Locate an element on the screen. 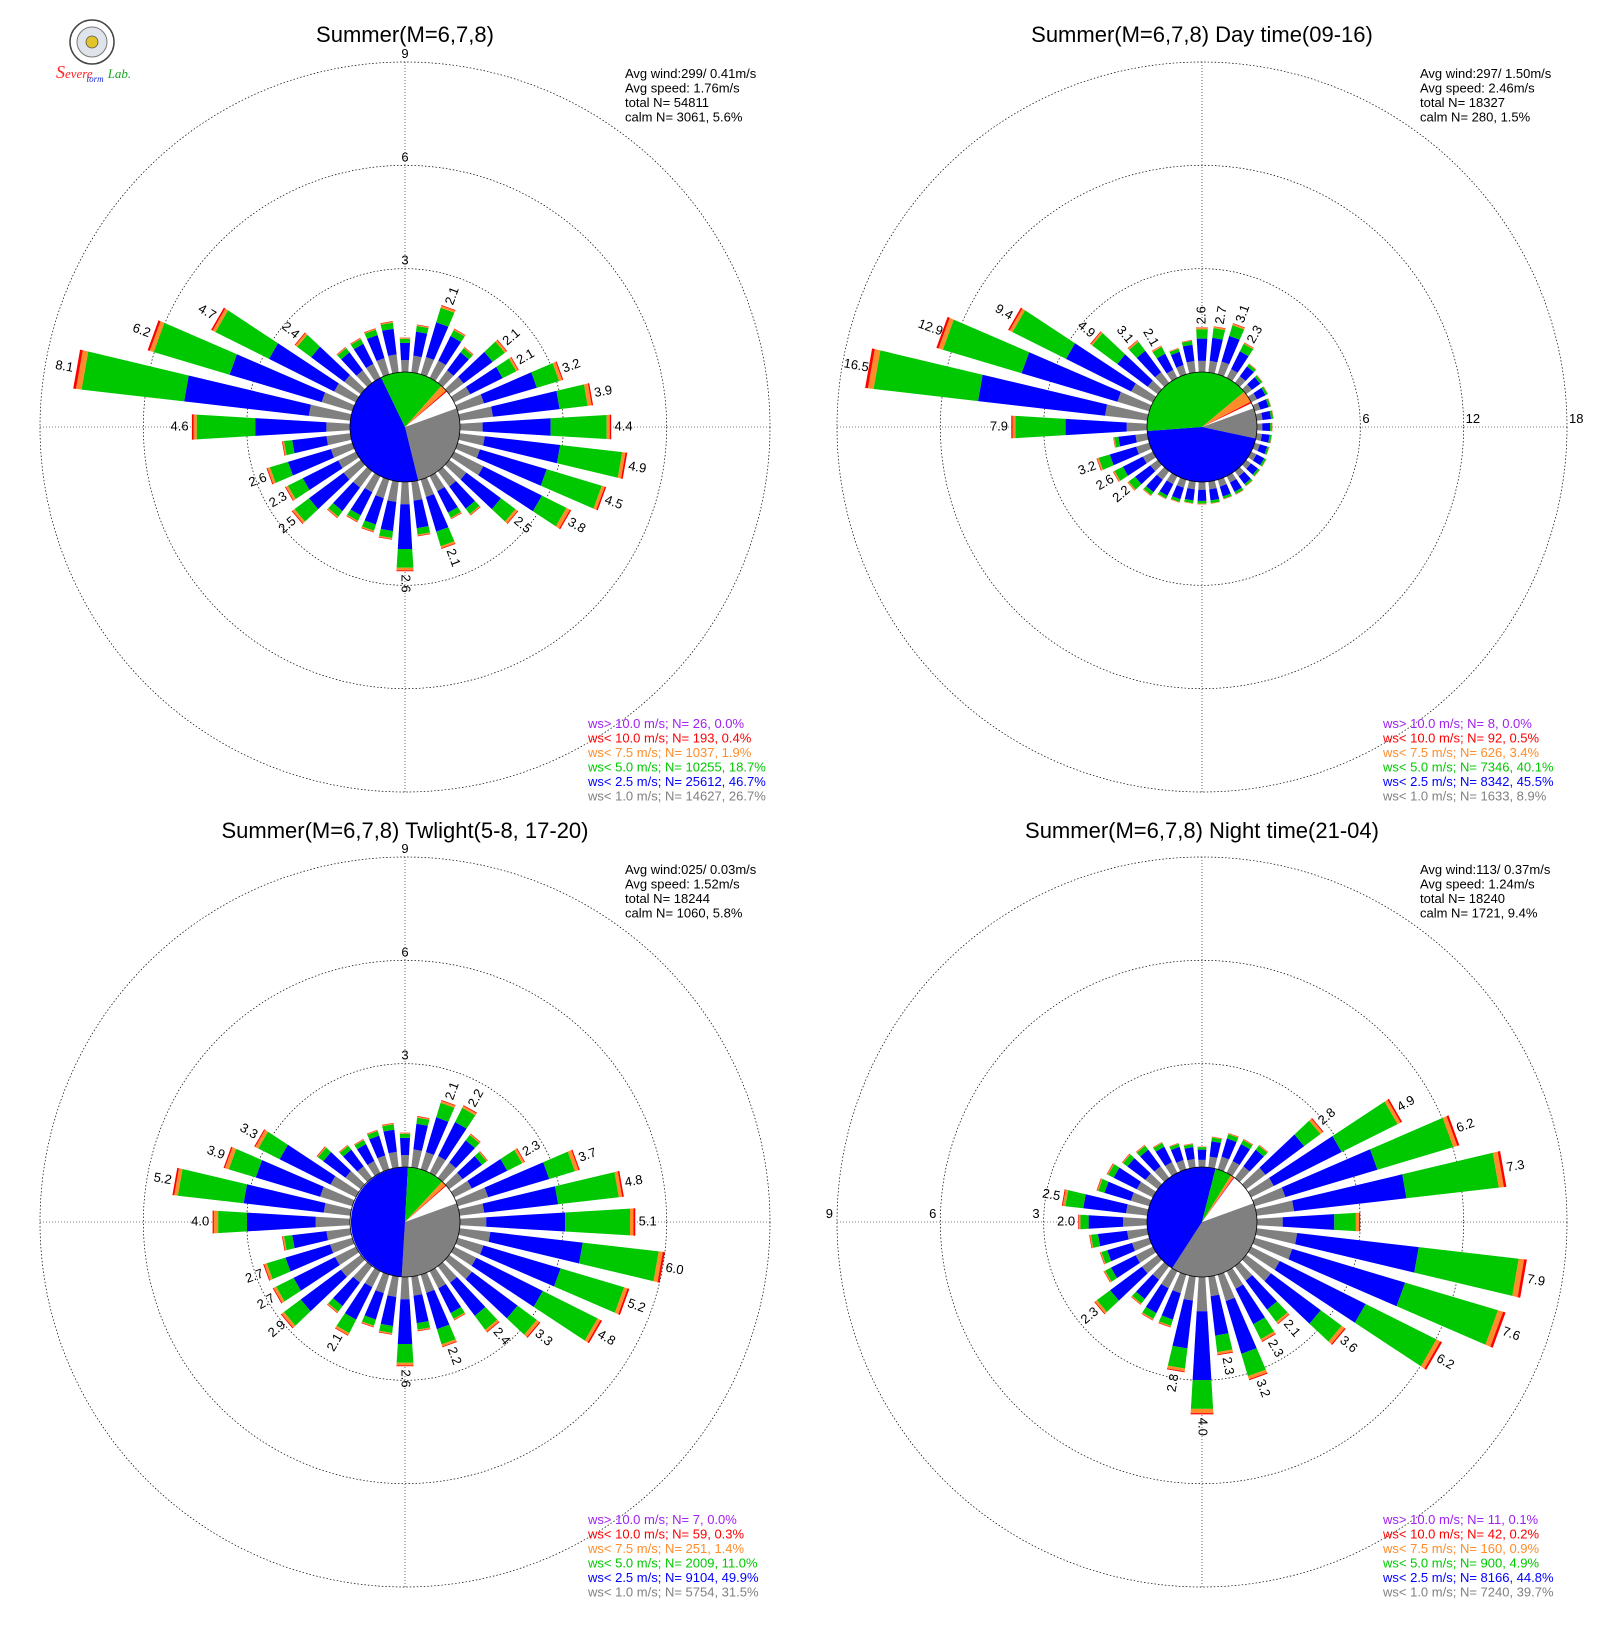 This screenshot has width=1620, height=1640. bar-dir-0: 2.6 is located at coordinates (1200, 339).